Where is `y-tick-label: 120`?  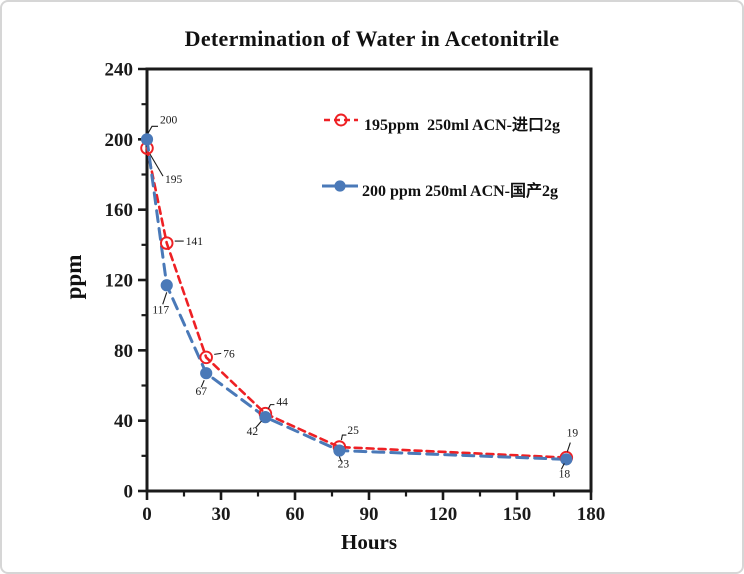
y-tick-label: 120 is located at coordinates (119, 281).